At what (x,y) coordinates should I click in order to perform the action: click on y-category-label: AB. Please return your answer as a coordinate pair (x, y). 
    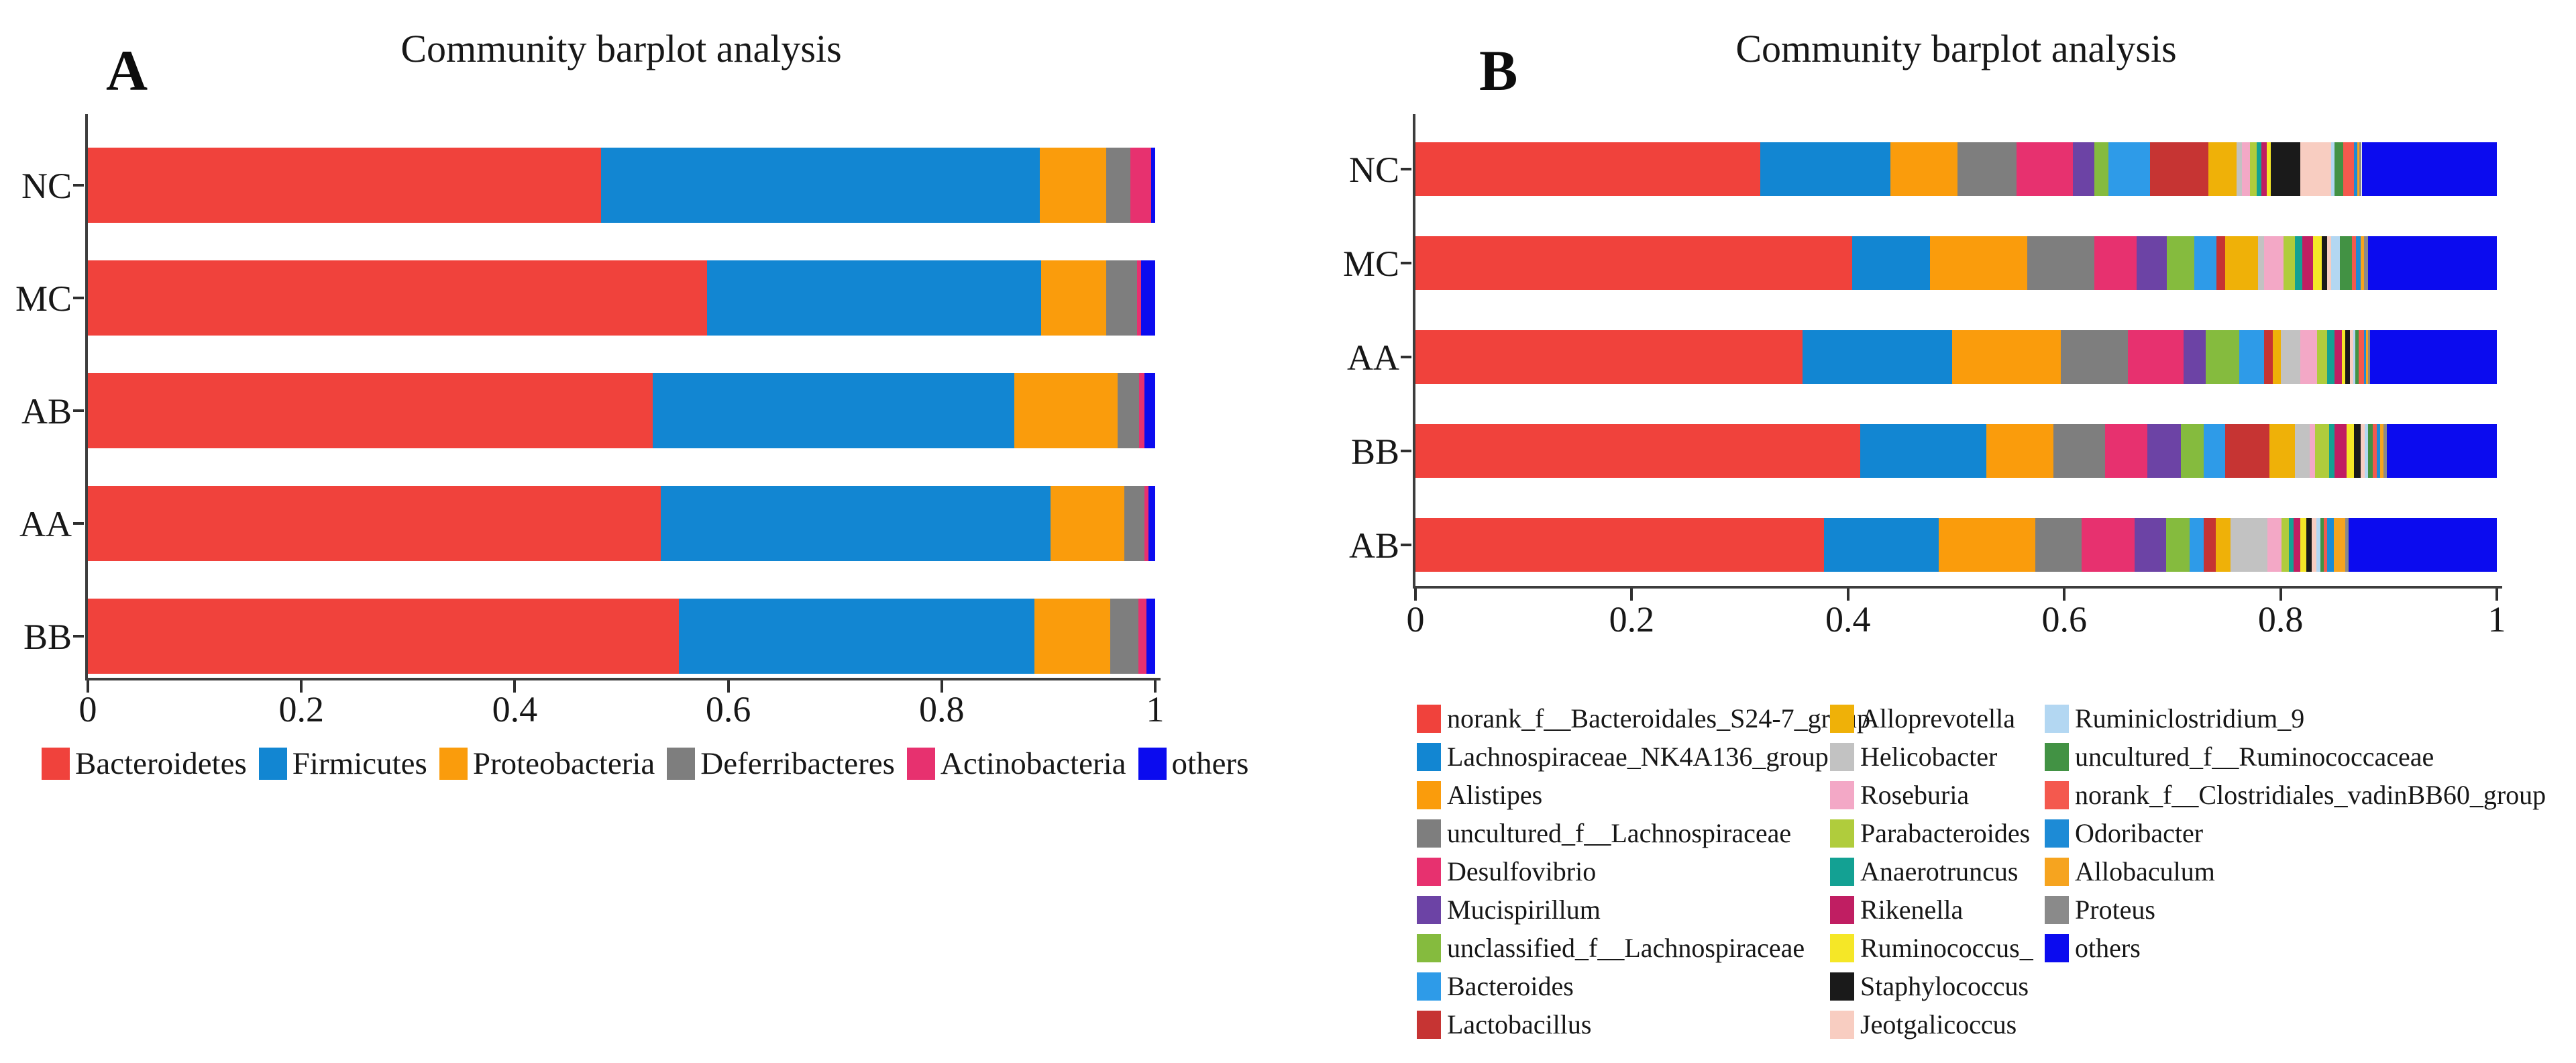
    Looking at the image, I should click on (1373, 545).